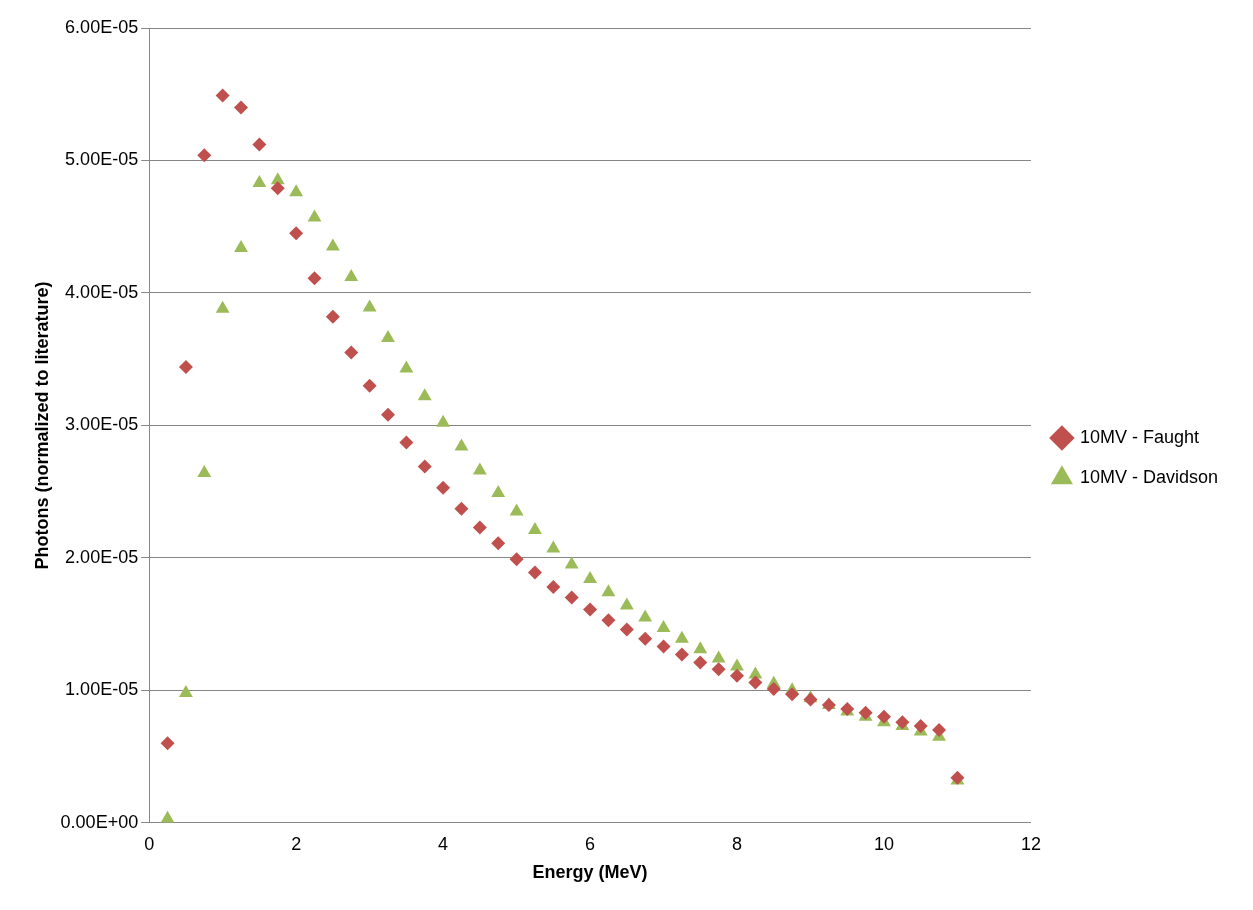 The image size is (1253, 910). I want to click on x-axis-title: Energy (MeV), so click(590, 872).